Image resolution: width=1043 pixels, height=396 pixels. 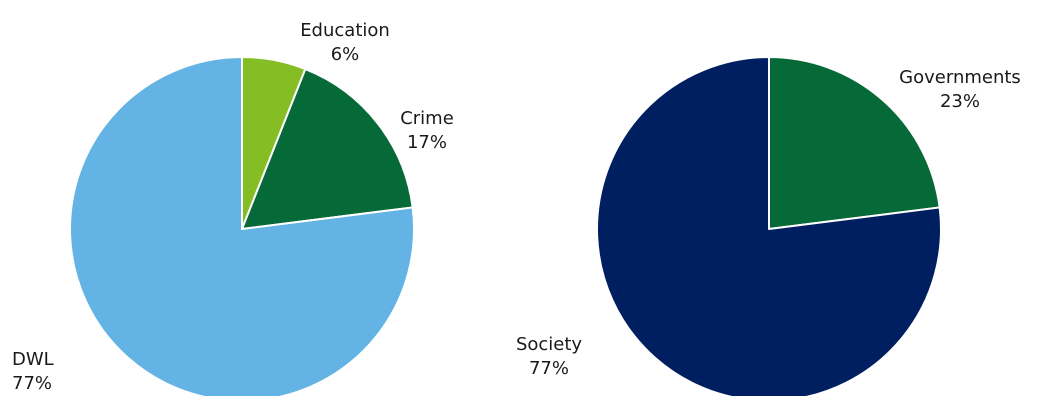 What do you see at coordinates (960, 101) in the screenshot?
I see `slice-label-percent: 23%` at bounding box center [960, 101].